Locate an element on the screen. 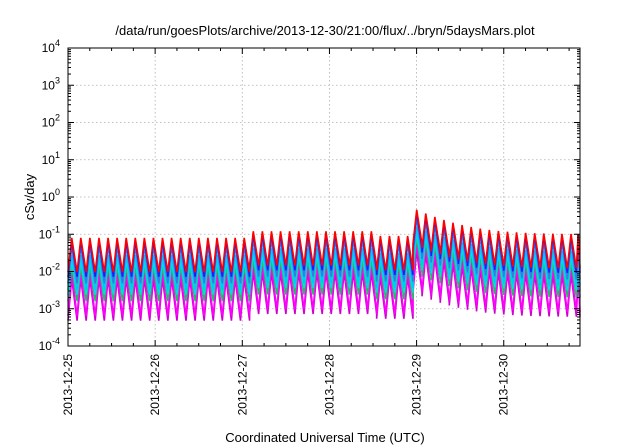 The image size is (640, 448). y-tick-label: 10³ is located at coordinates (51, 83).